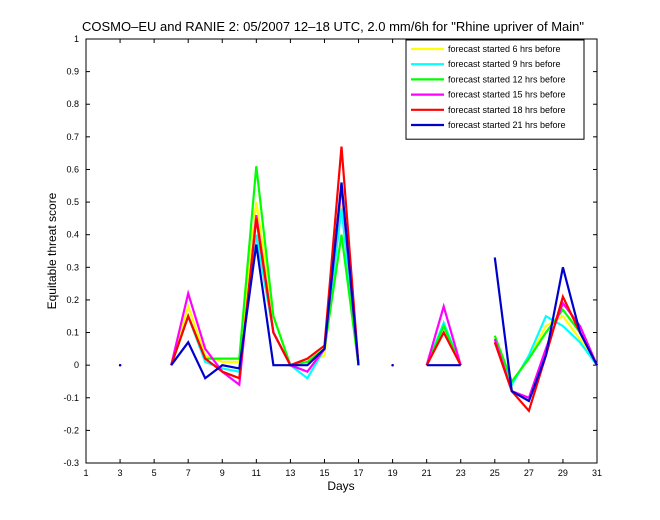  What do you see at coordinates (120, 473) in the screenshot?
I see `x-tick-label: 3` at bounding box center [120, 473].